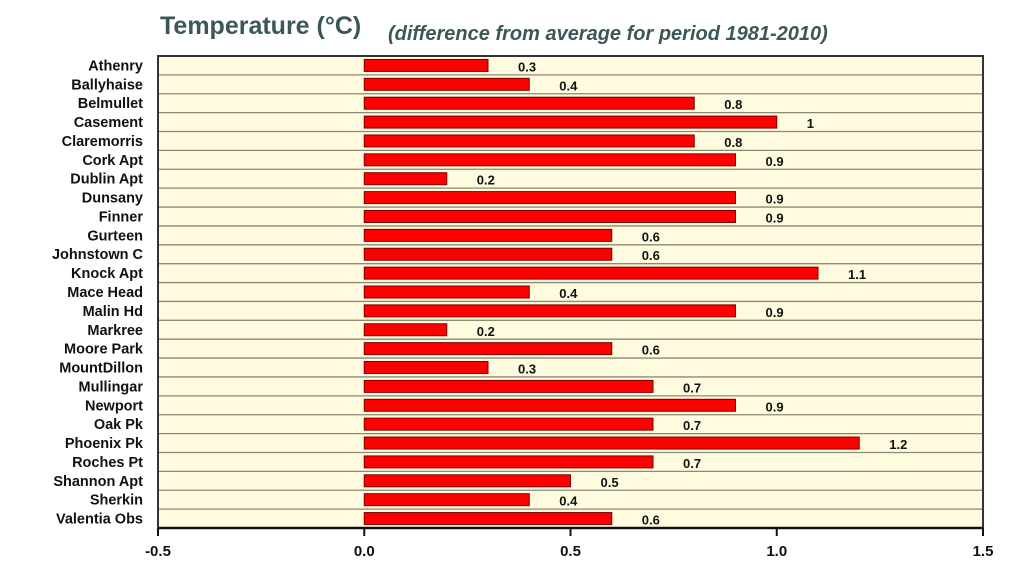  What do you see at coordinates (121, 217) in the screenshot?
I see `category-label: Finner` at bounding box center [121, 217].